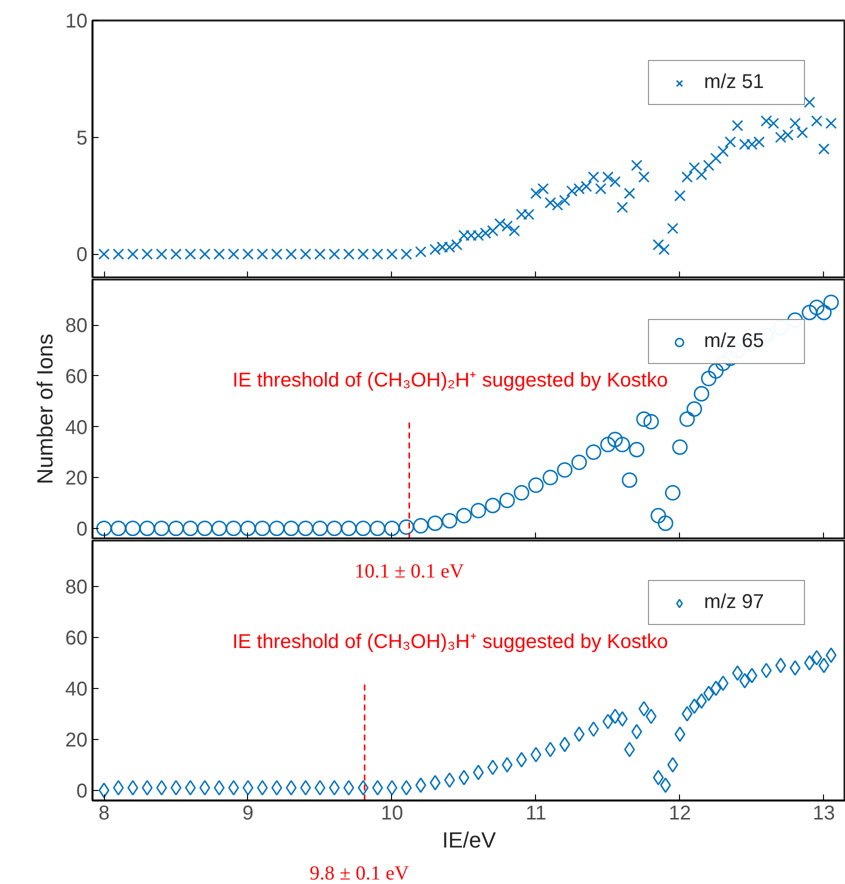  Describe the element at coordinates (824, 813) in the screenshot. I see `x-tick-label: 13` at that location.